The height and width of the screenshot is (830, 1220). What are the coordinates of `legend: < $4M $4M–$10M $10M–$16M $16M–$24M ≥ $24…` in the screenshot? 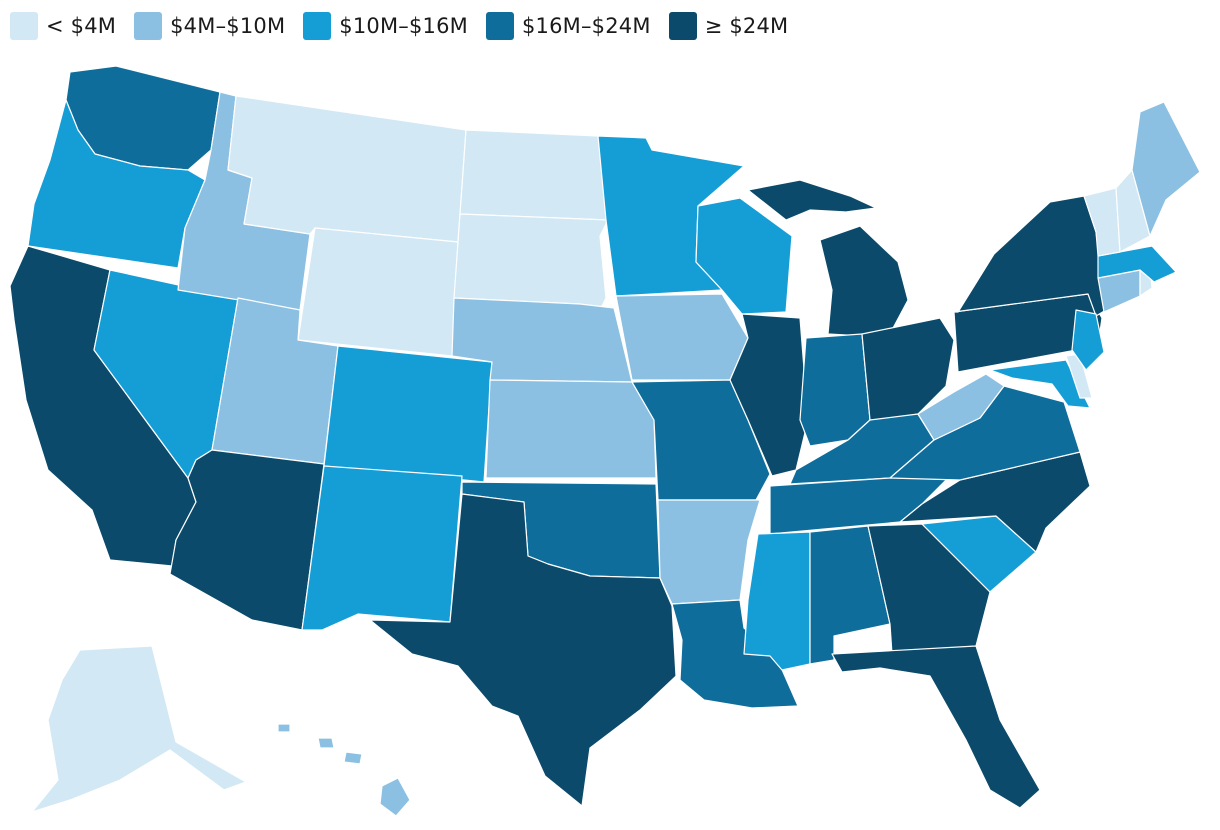 It's located at (399, 26).